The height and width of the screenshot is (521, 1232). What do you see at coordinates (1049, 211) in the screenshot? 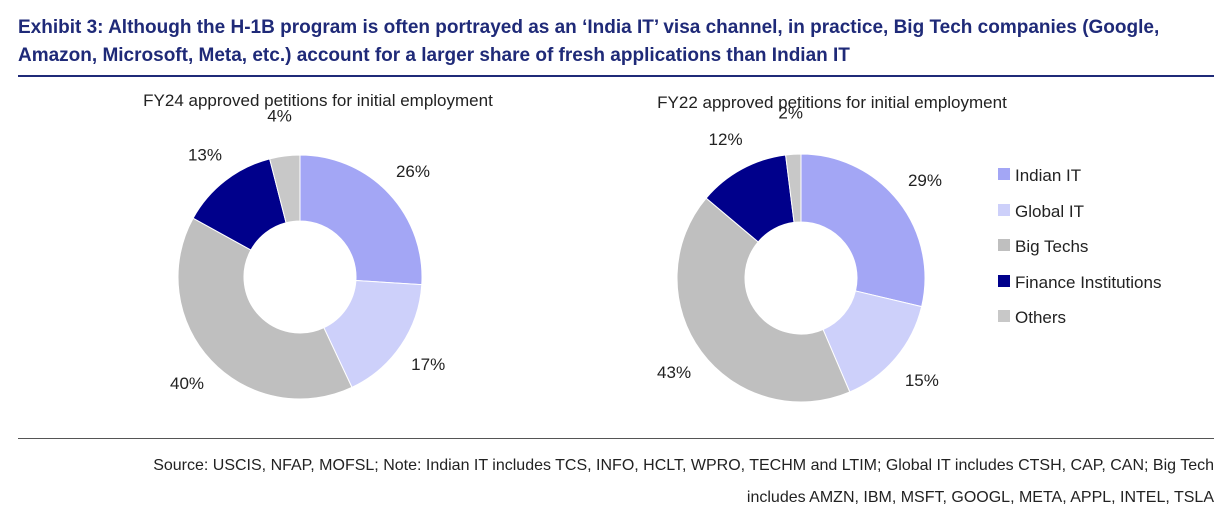
I see `legend-label: Global IT` at bounding box center [1049, 211].